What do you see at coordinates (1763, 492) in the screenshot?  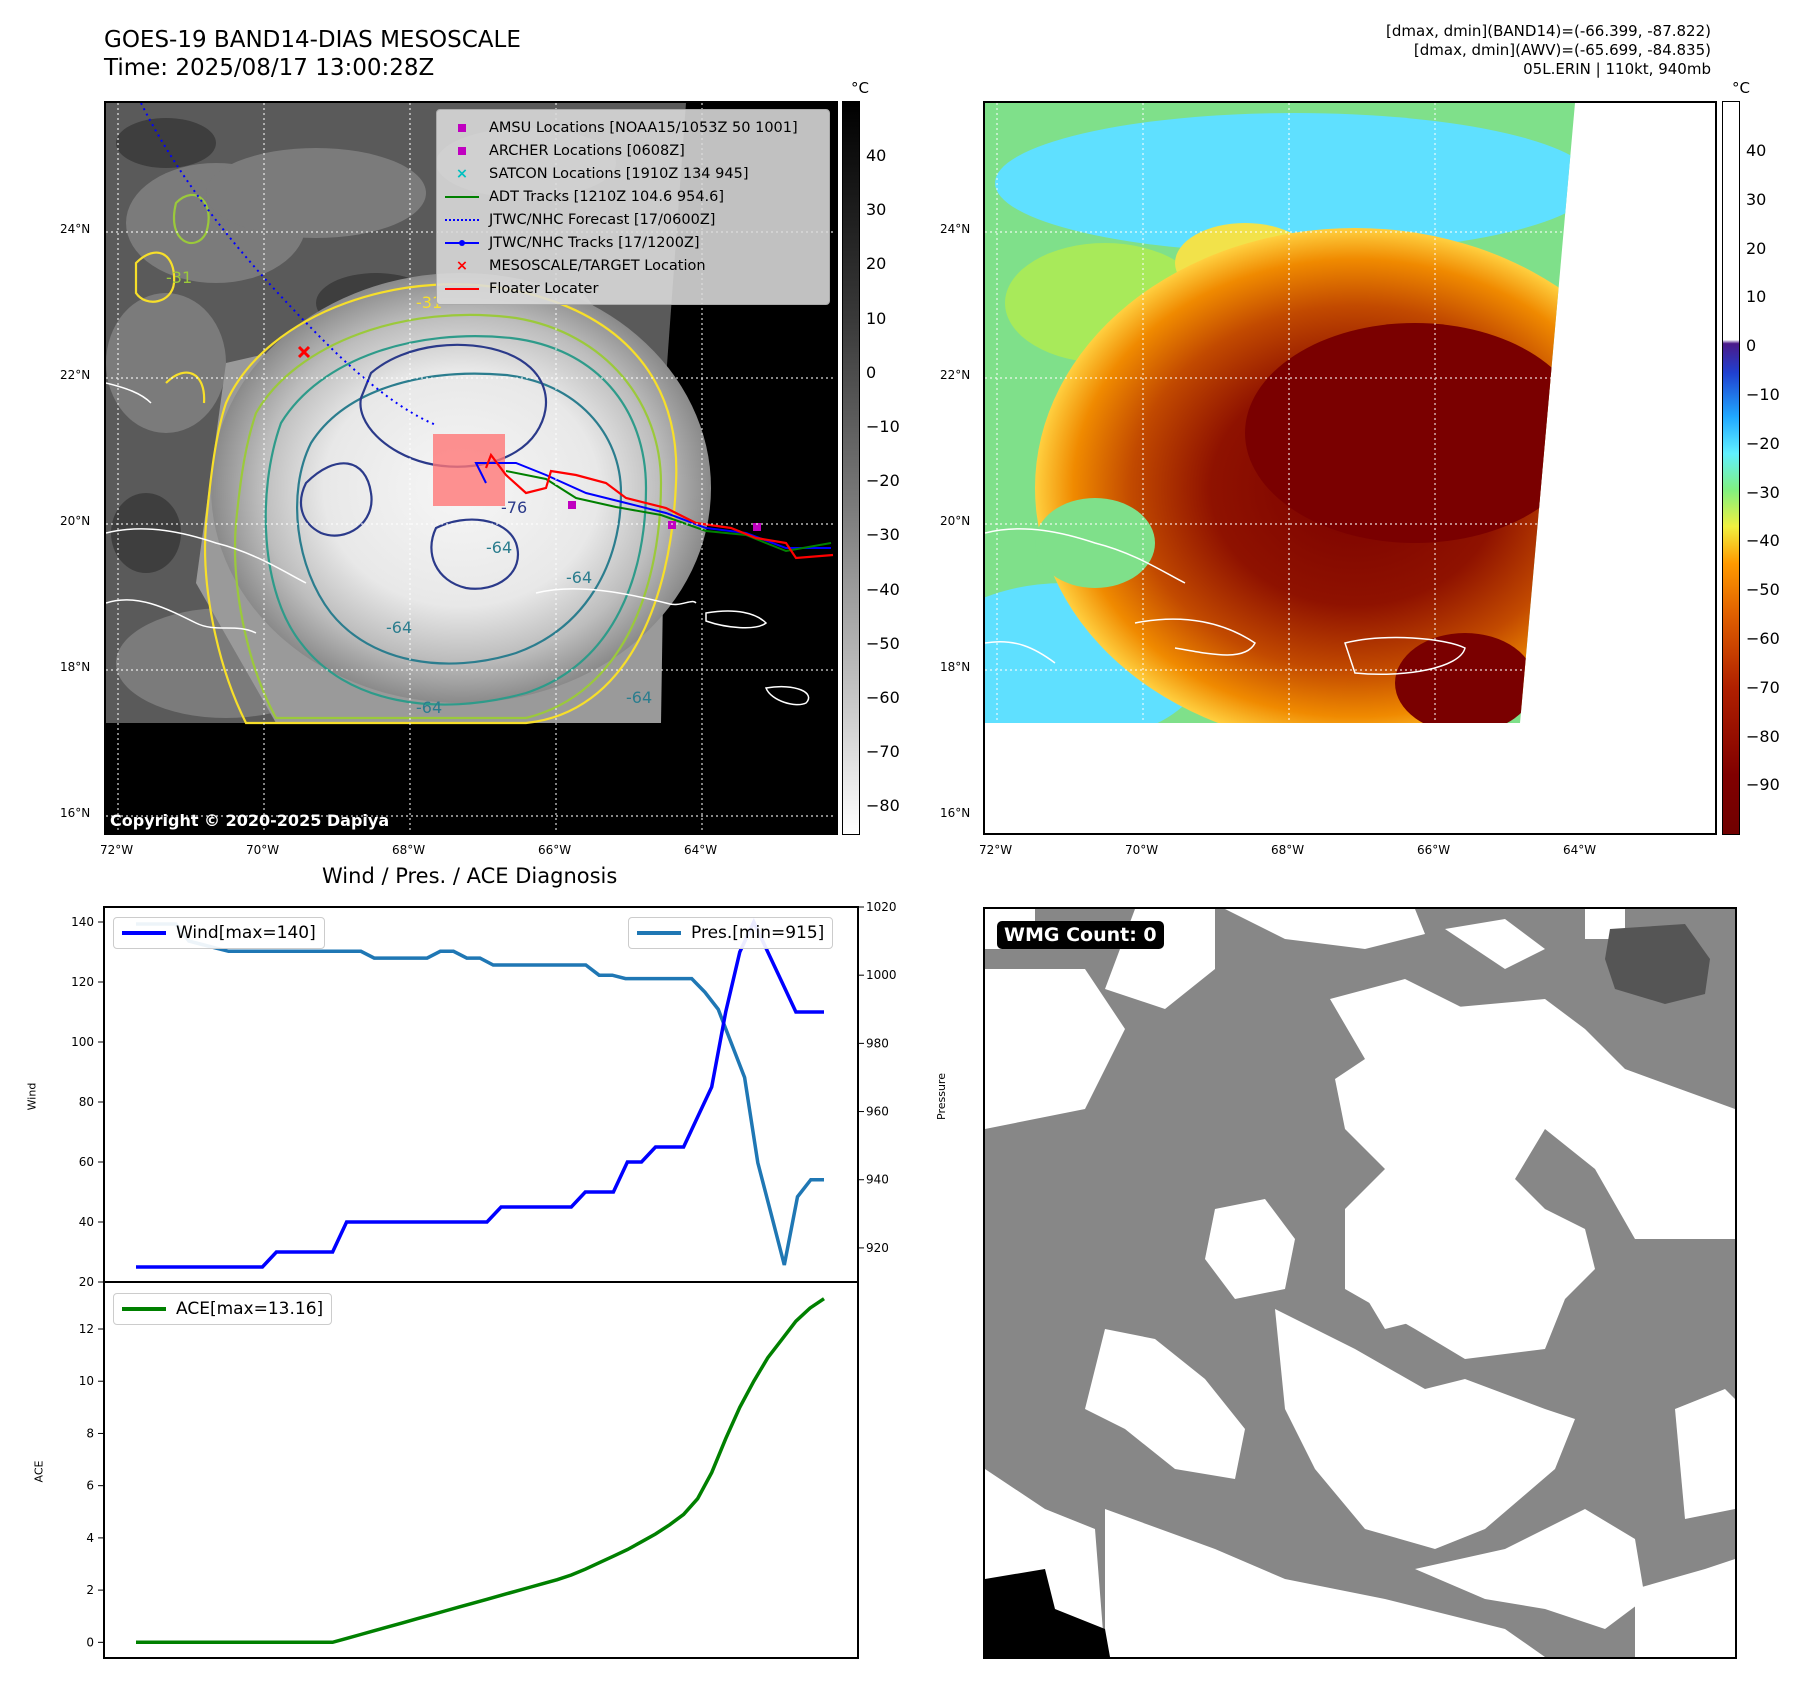 I see `awv-colorbar-tick: −30` at bounding box center [1763, 492].